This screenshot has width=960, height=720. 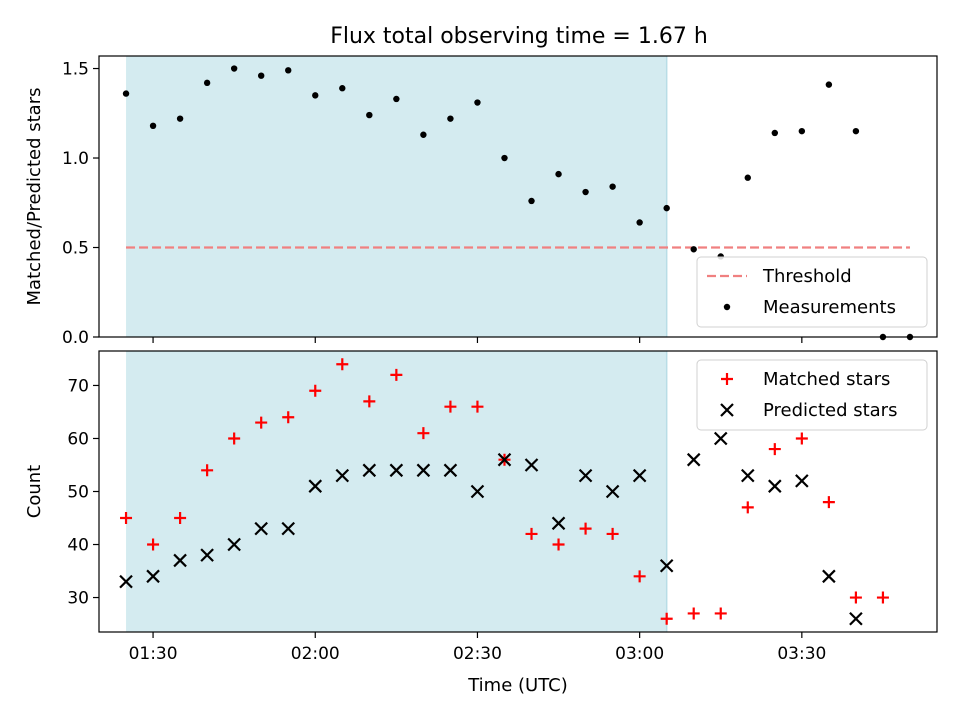 I want to click on x-tick-label: 03:30, so click(x=801, y=654).